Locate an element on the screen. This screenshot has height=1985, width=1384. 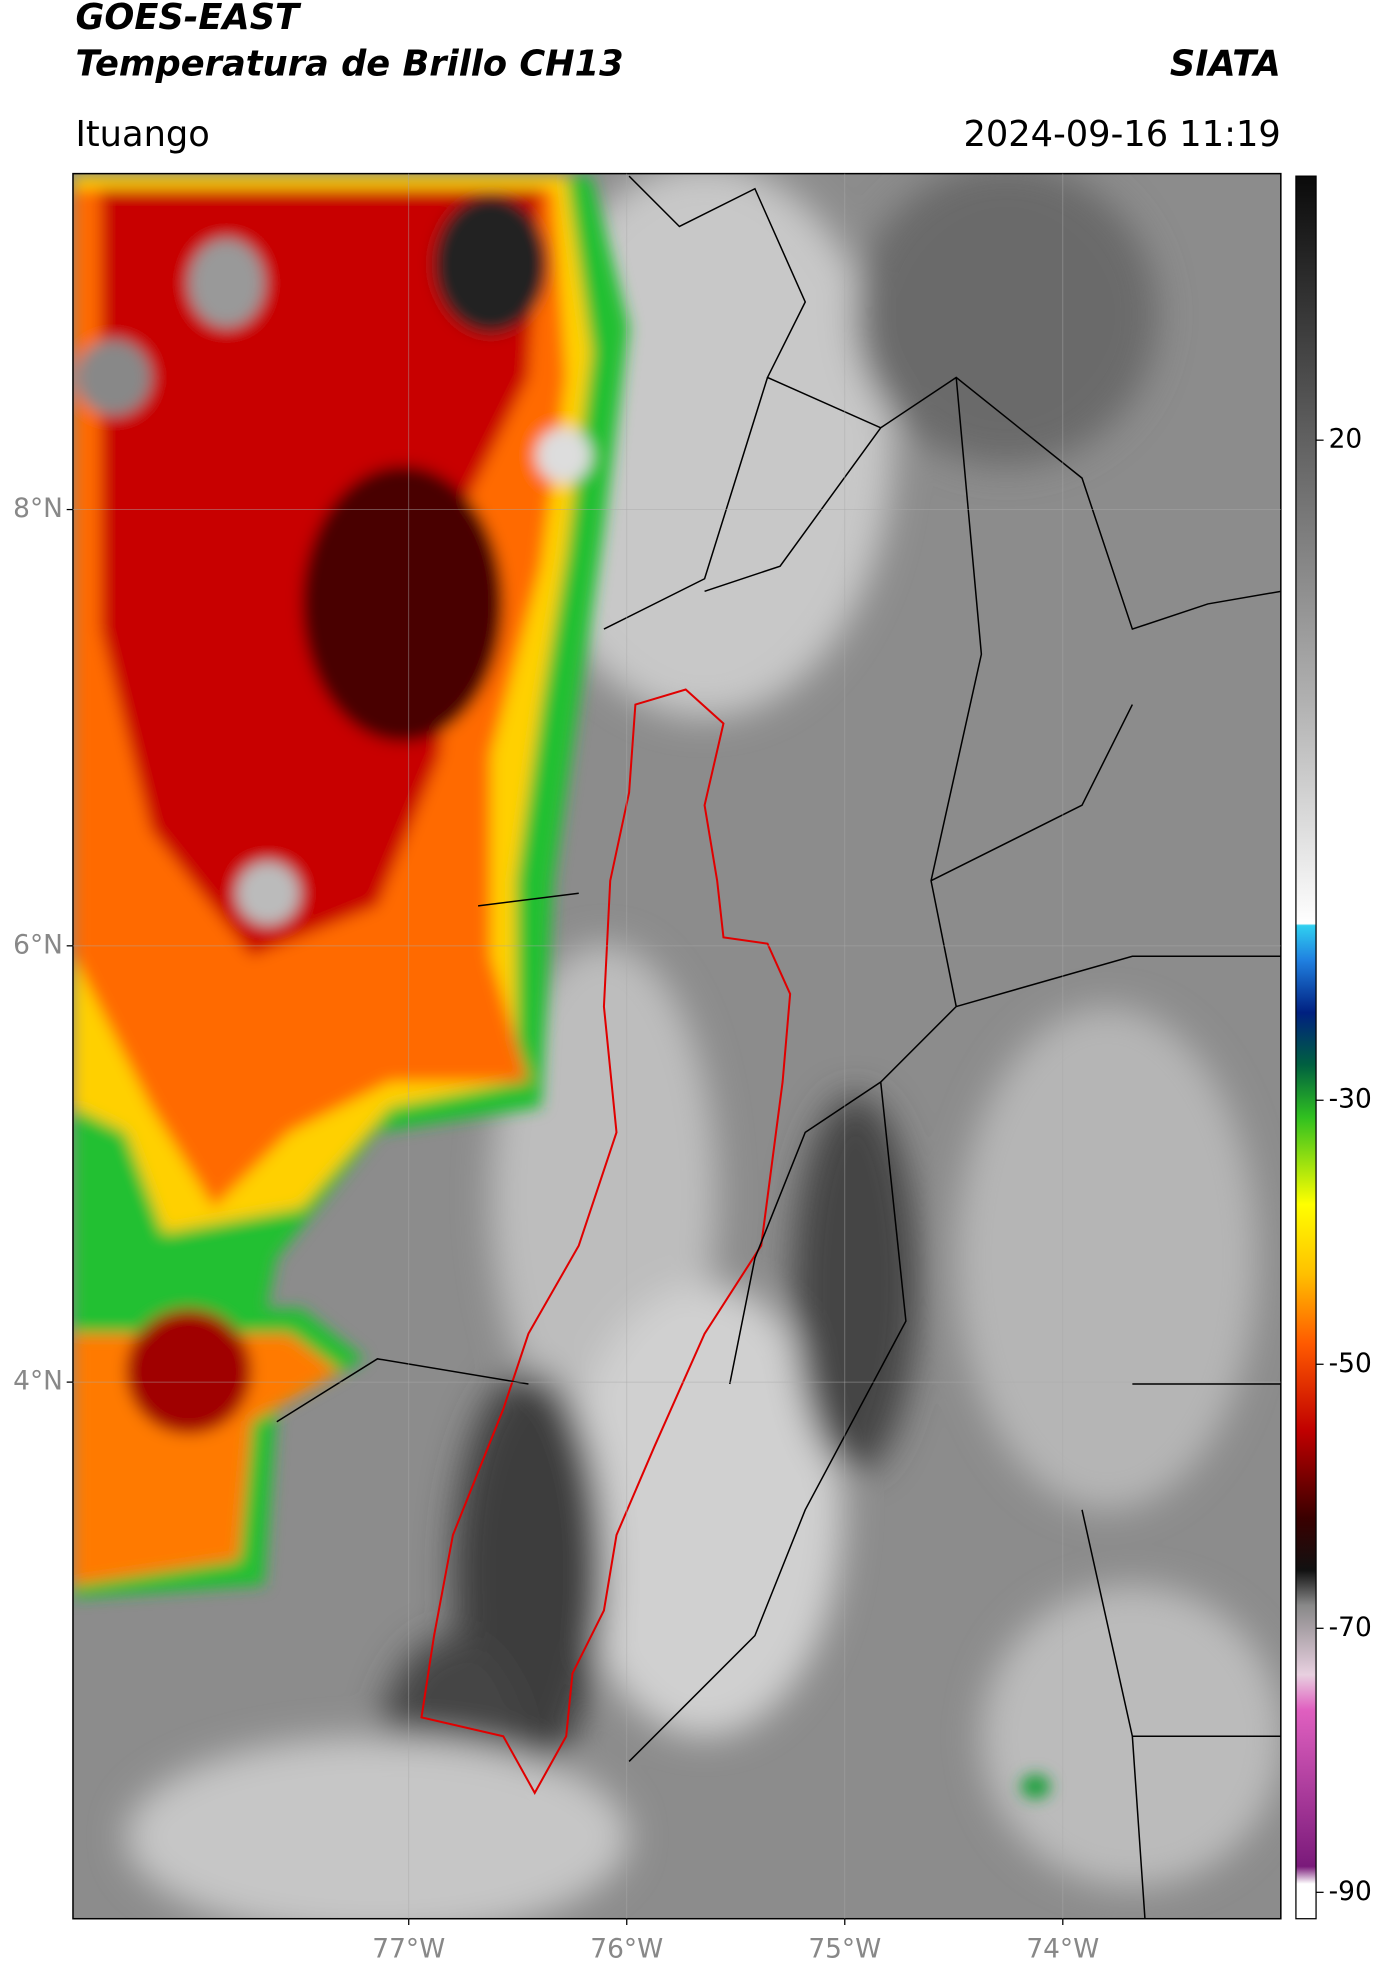
datetime: 2024-09-16 11:19 is located at coordinates (1121, 134).